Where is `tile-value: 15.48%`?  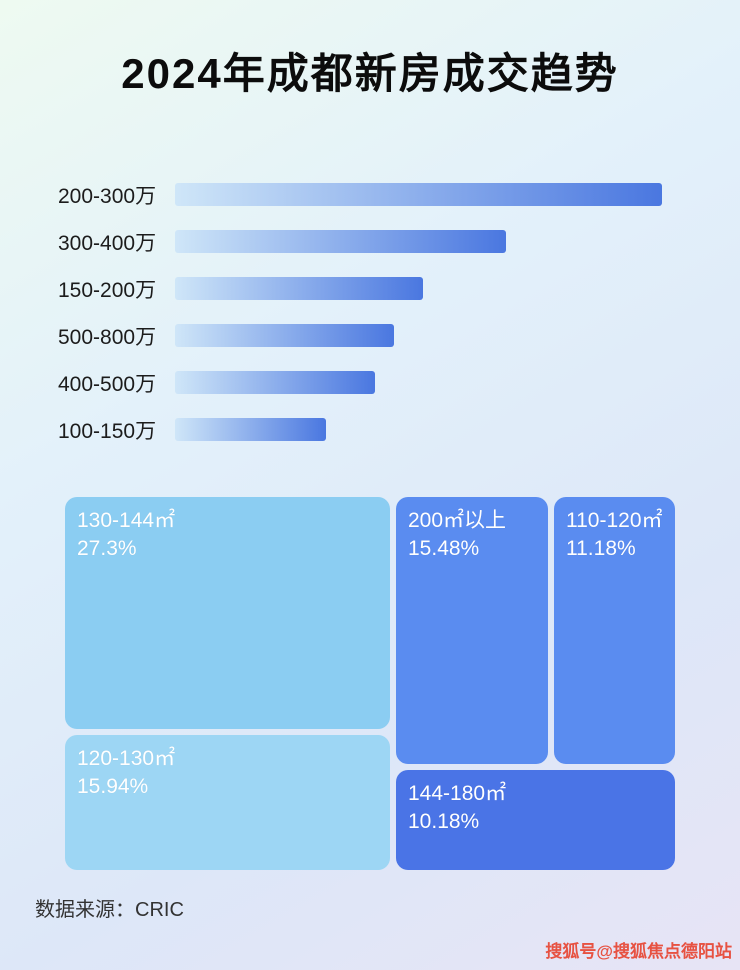
tile-value: 15.48% is located at coordinates (444, 549).